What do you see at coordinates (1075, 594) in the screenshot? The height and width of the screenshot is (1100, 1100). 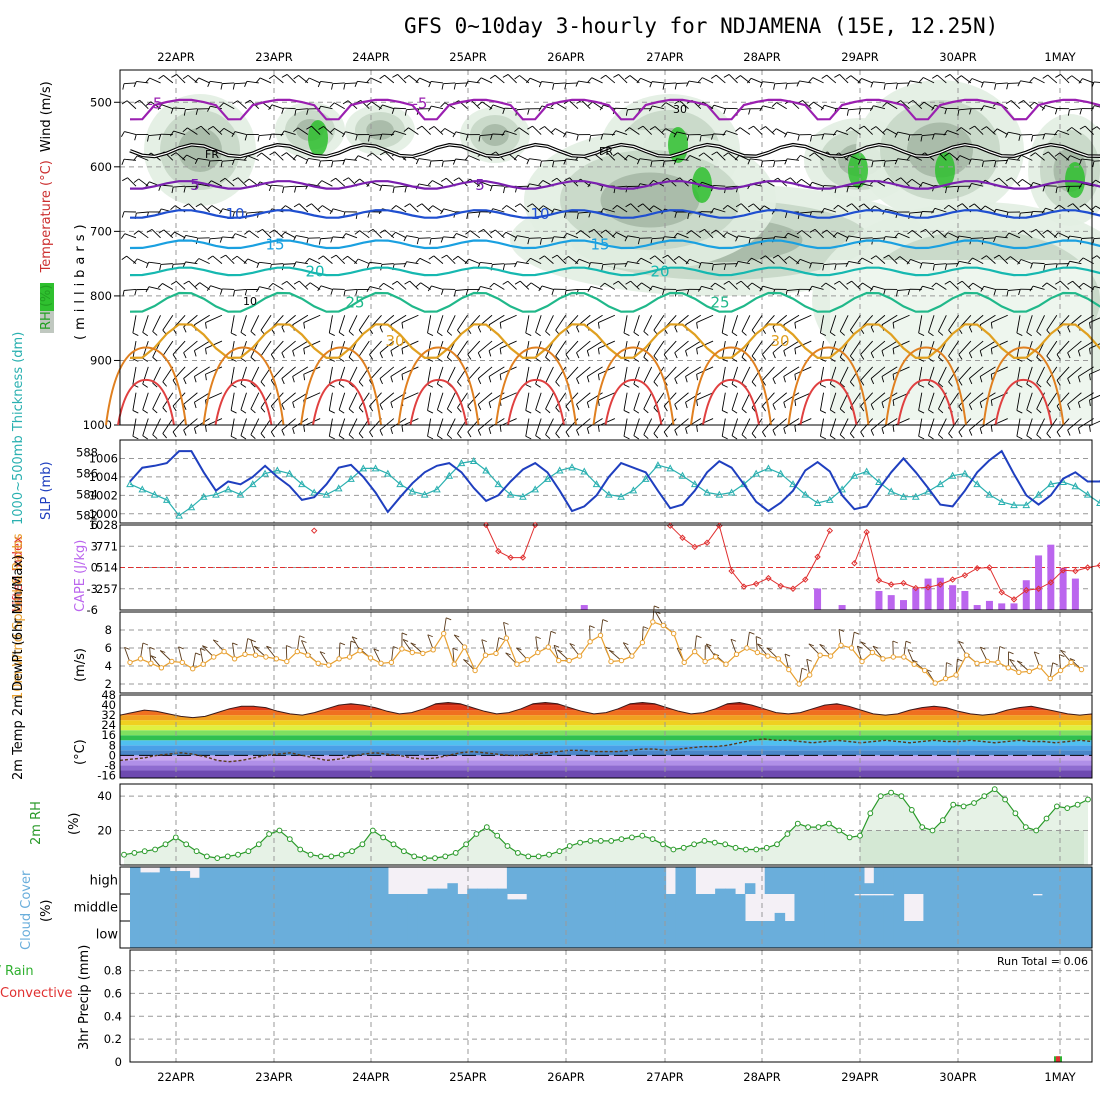 I see `cape-bar` at bounding box center [1075, 594].